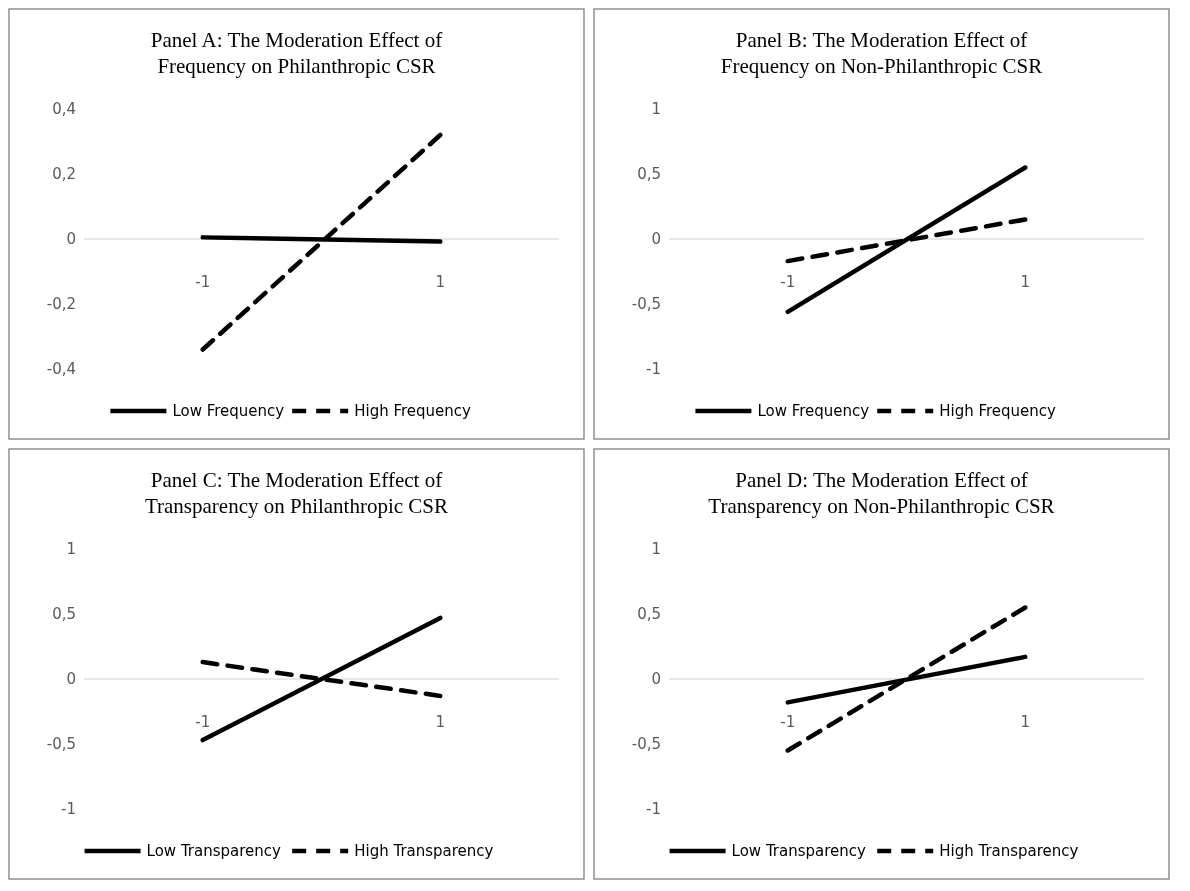 The height and width of the screenshot is (891, 1190). What do you see at coordinates (64, 109) in the screenshot?
I see `y-tick-label: 0,4` at bounding box center [64, 109].